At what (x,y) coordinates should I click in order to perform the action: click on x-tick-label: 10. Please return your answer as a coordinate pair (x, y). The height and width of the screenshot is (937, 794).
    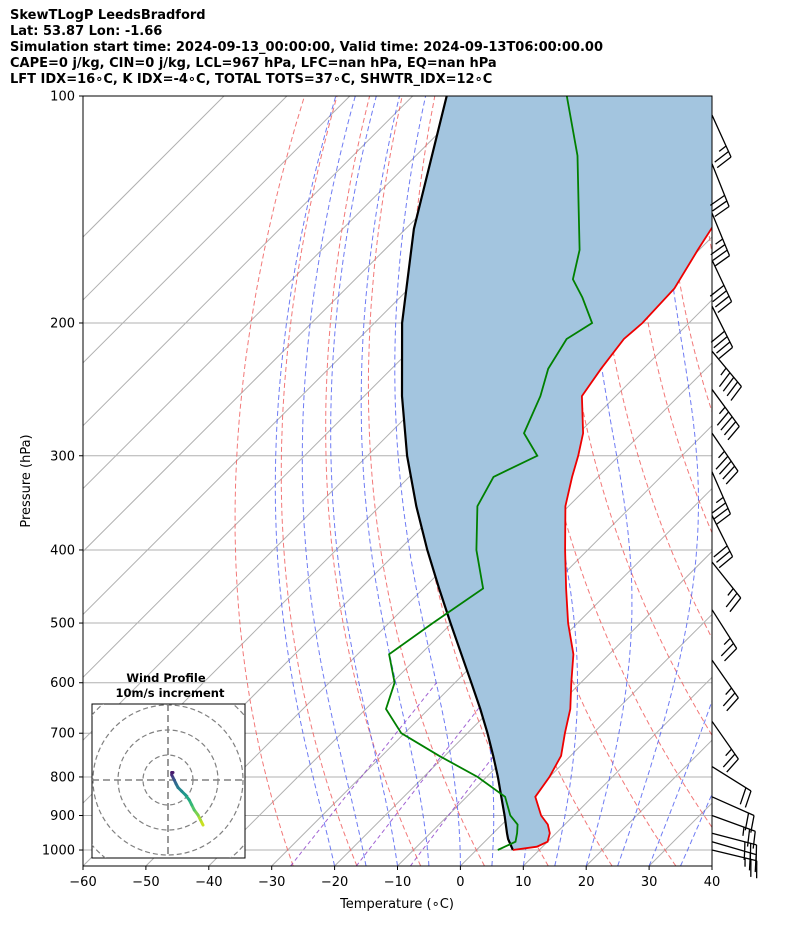
    Looking at the image, I should click on (523, 882).